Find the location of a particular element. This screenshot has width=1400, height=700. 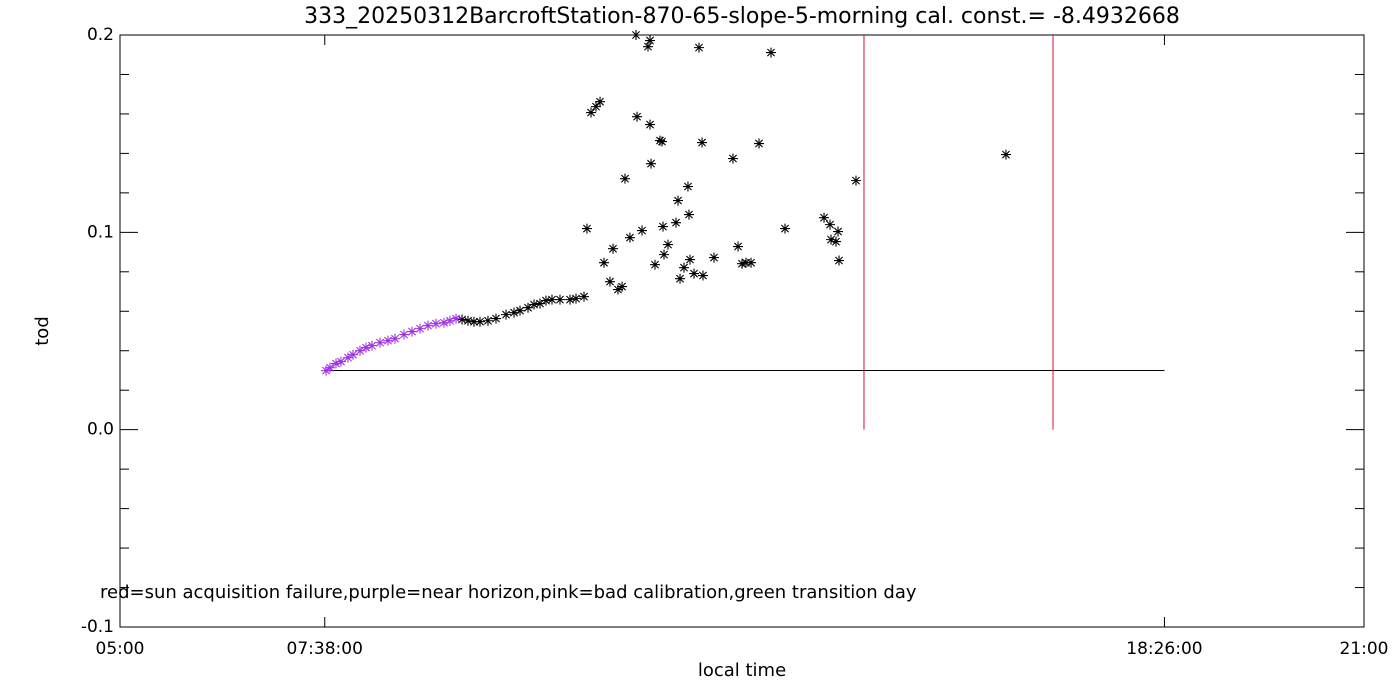

y-tick-label: 0.2 is located at coordinates (100, 35).